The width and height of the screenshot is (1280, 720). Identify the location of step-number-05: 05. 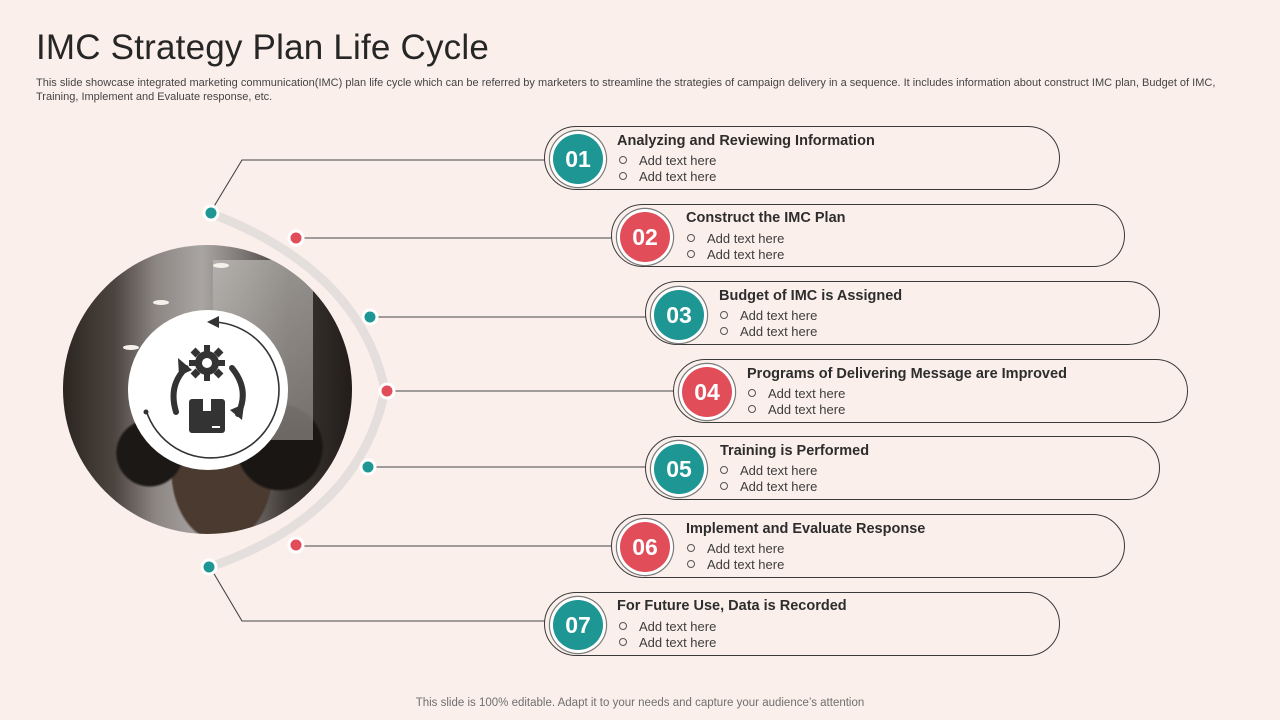
(679, 469).